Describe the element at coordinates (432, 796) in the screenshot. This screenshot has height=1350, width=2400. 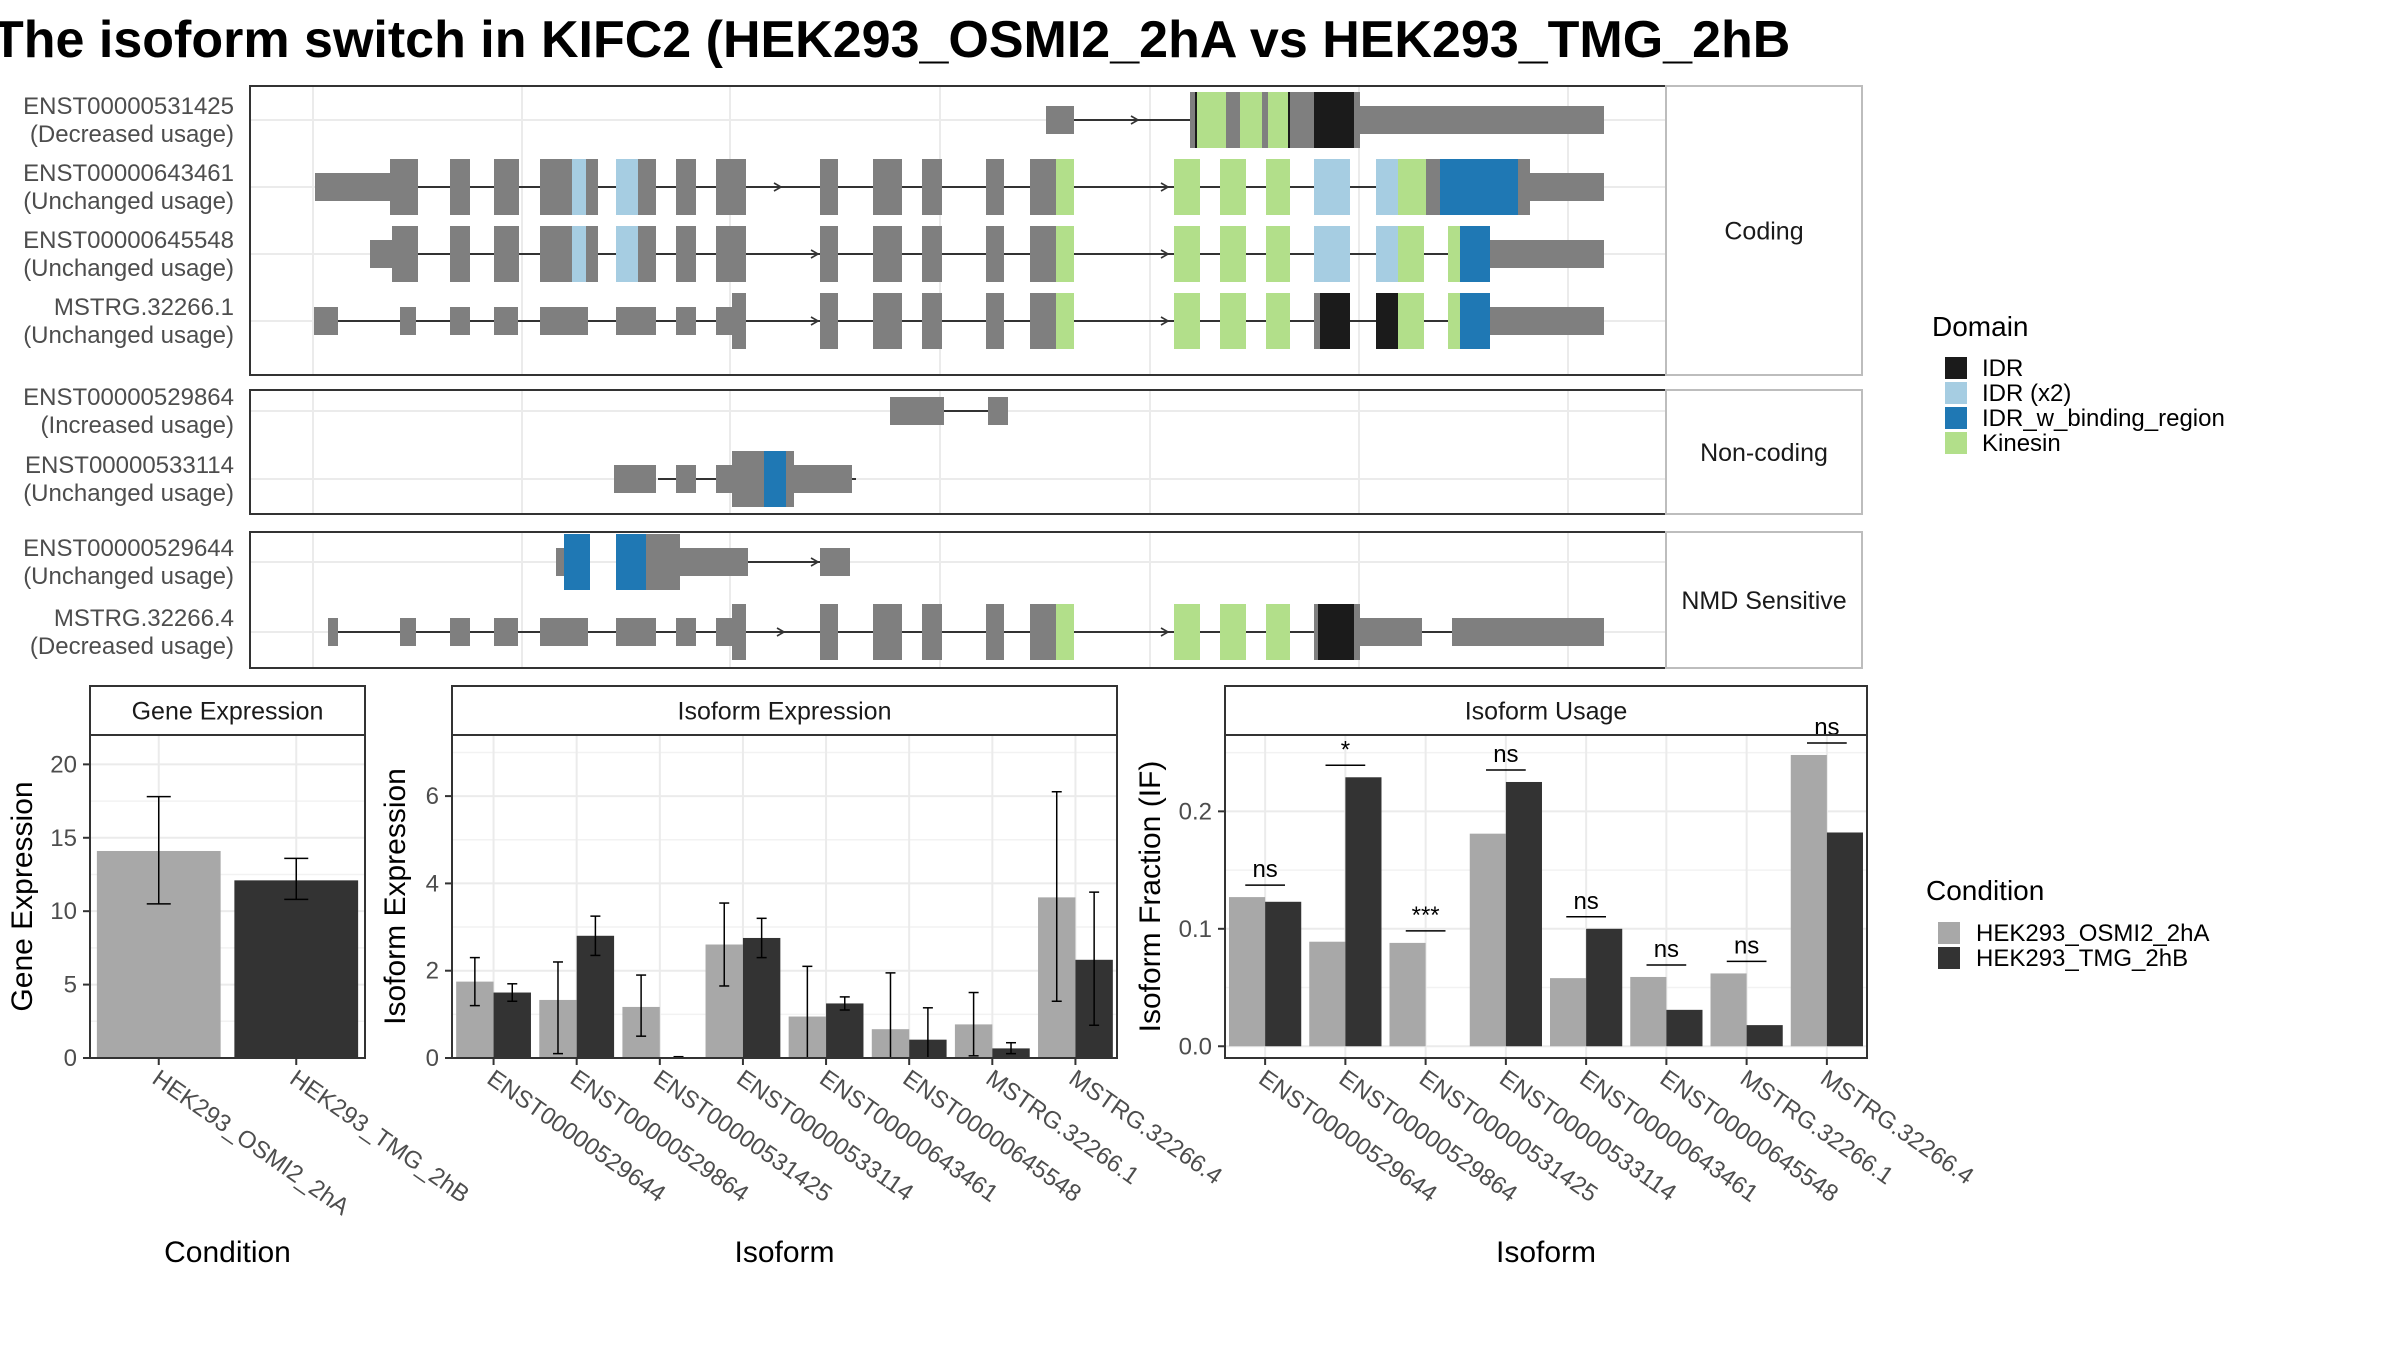
I see `y-tick-label: 6` at that location.